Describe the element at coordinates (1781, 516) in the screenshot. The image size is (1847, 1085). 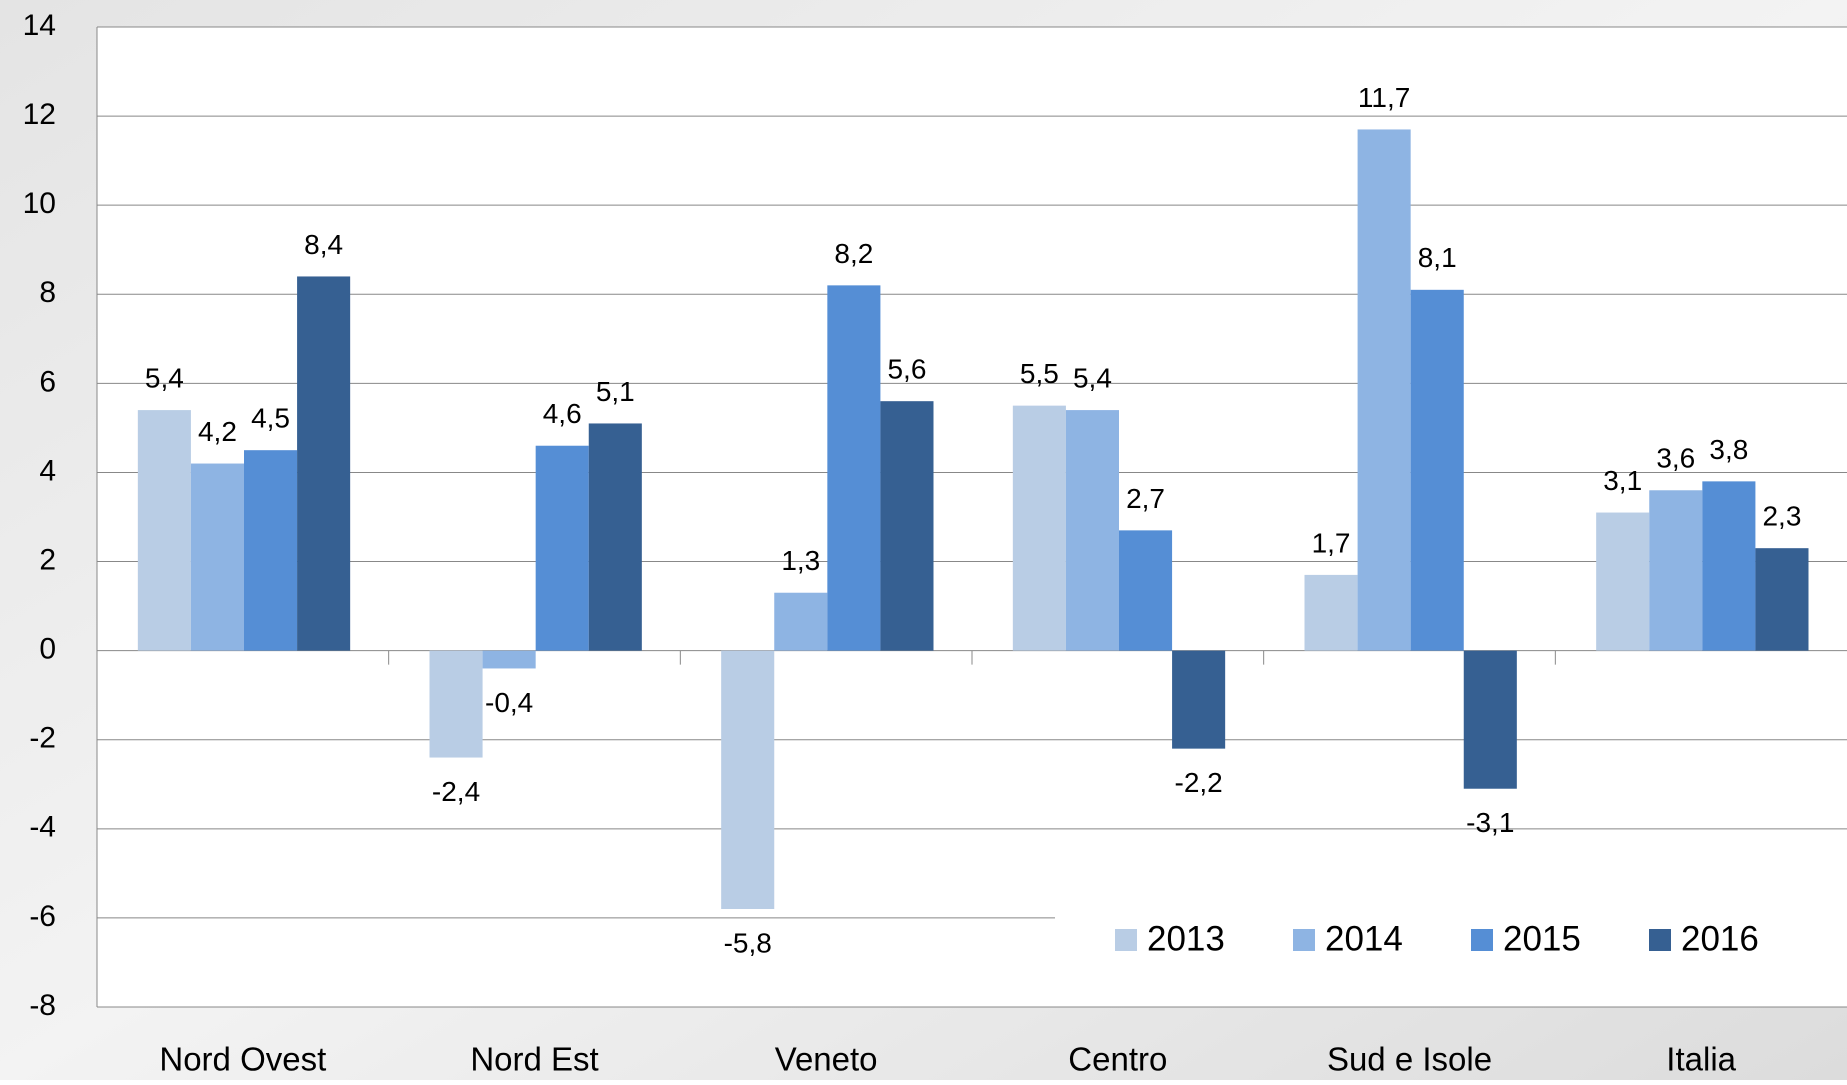
I see `data-label: 2,3` at that location.